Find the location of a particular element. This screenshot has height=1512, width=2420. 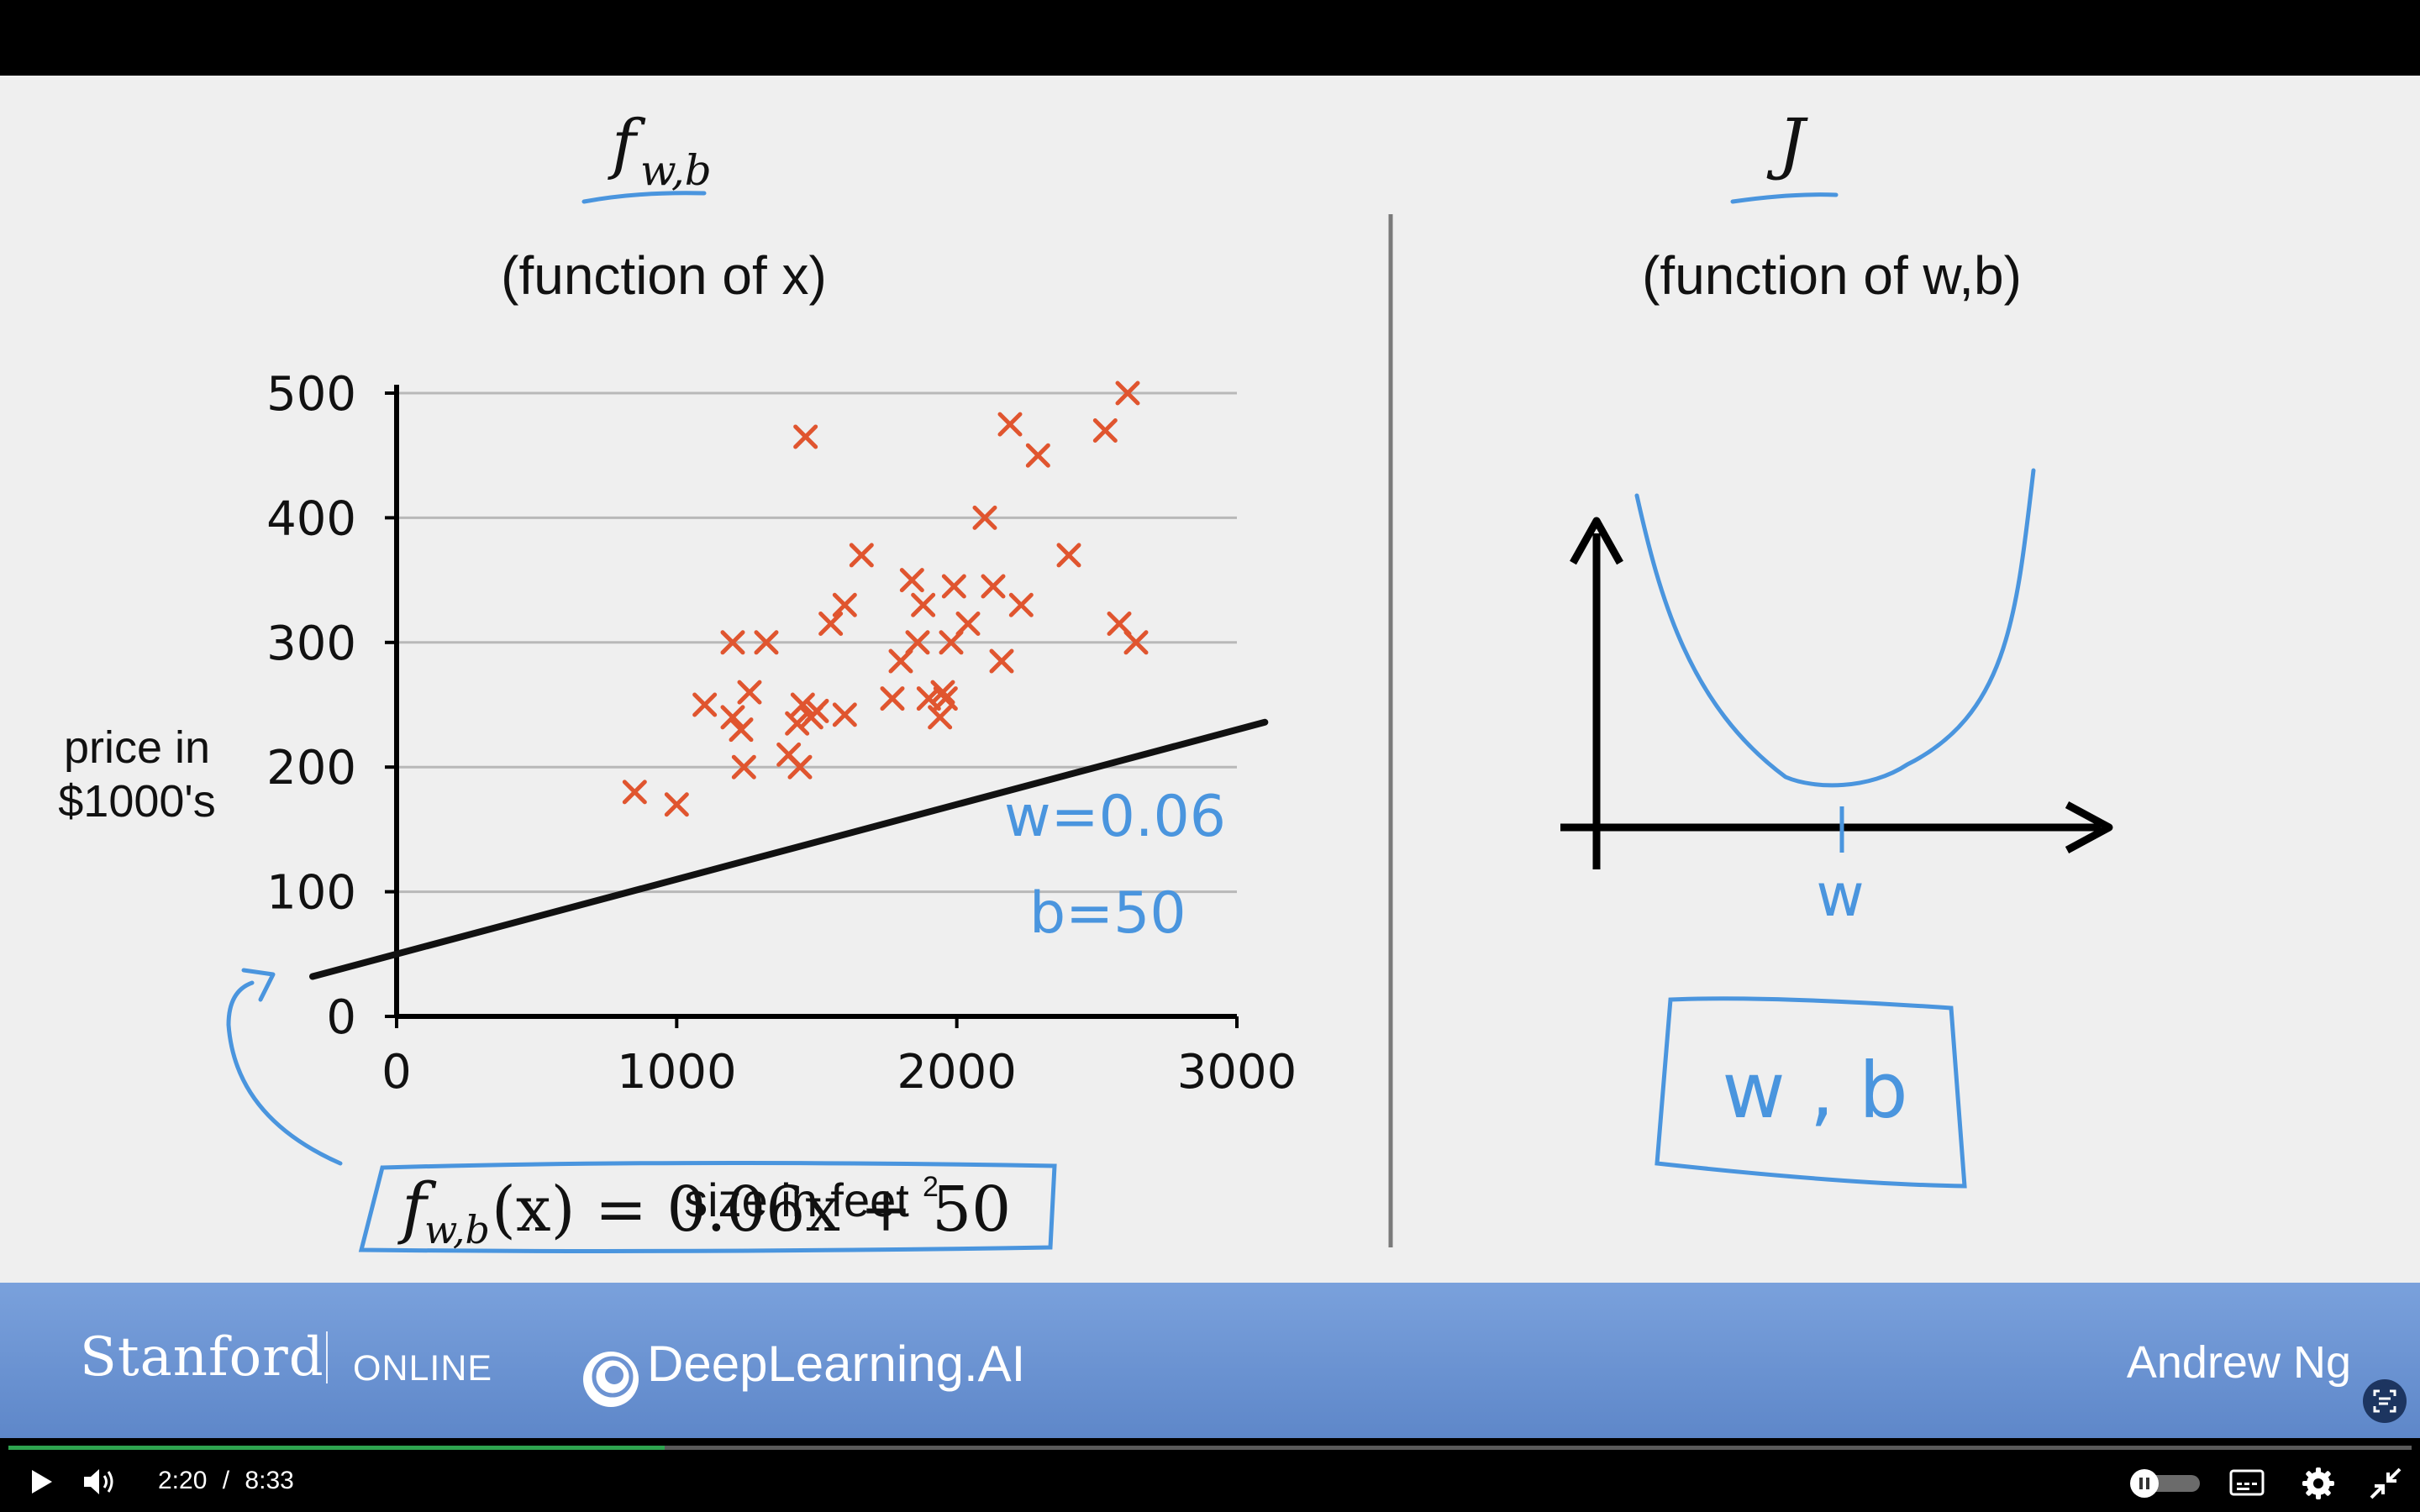

cost-y-axis-arrow-icon is located at coordinates (1596, 541).